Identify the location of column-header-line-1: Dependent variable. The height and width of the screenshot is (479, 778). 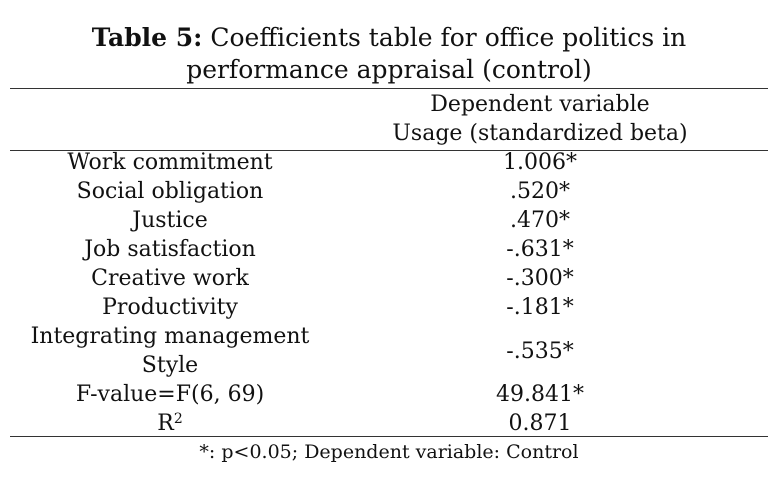
(540, 104).